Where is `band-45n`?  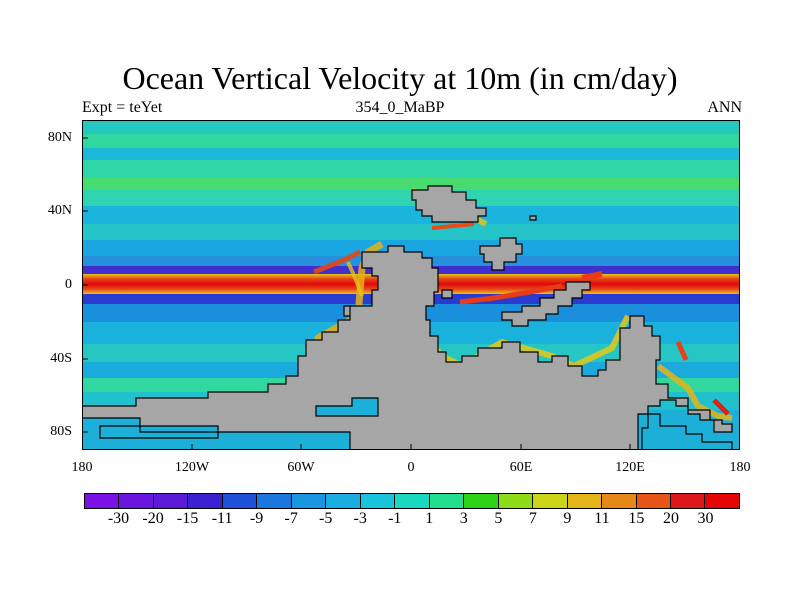 band-45n is located at coordinates (411, 199).